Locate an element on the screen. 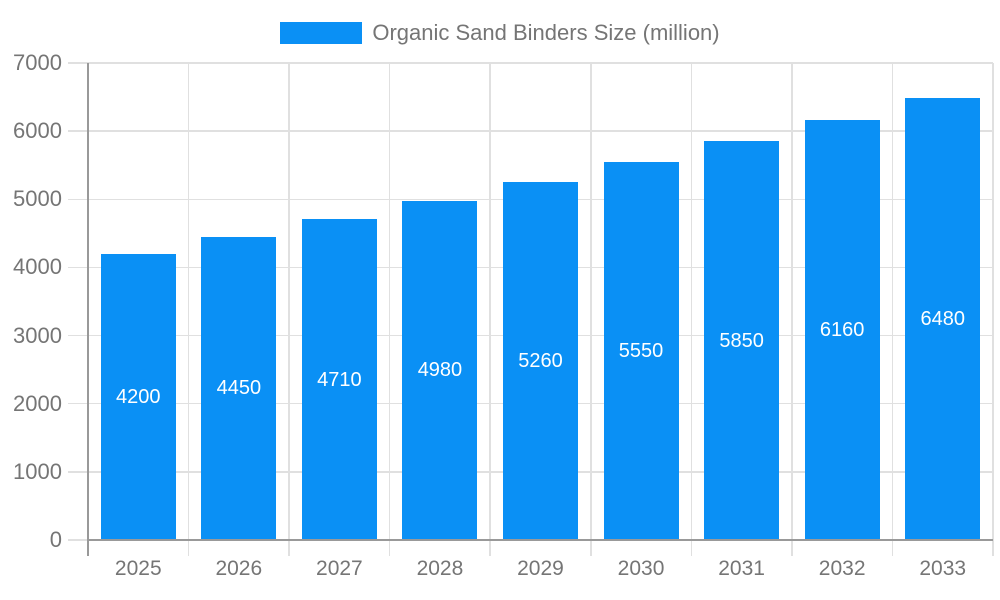  y-axis-tick-label: 4000 is located at coordinates (37, 267).